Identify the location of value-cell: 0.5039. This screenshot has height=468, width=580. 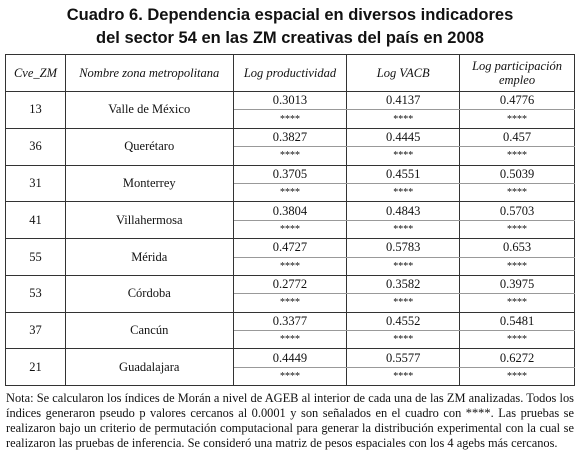
(517, 174).